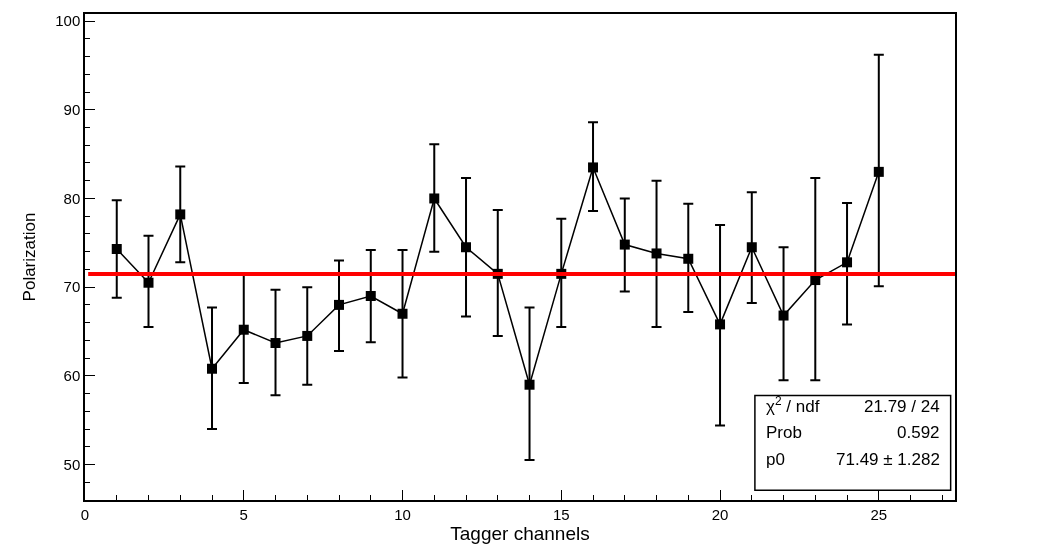  Describe the element at coordinates (72, 110) in the screenshot. I see `y-tick-label: 90` at that location.